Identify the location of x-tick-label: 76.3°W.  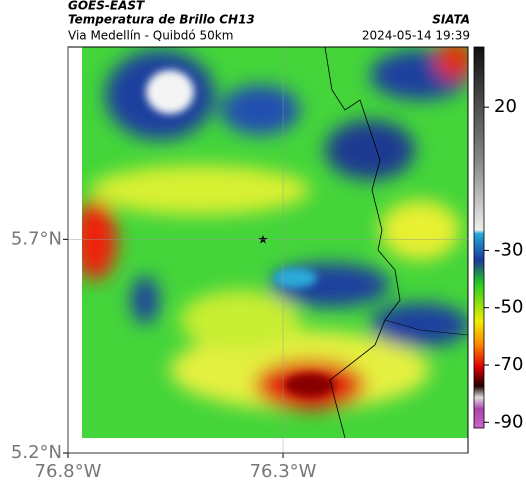
(283, 471).